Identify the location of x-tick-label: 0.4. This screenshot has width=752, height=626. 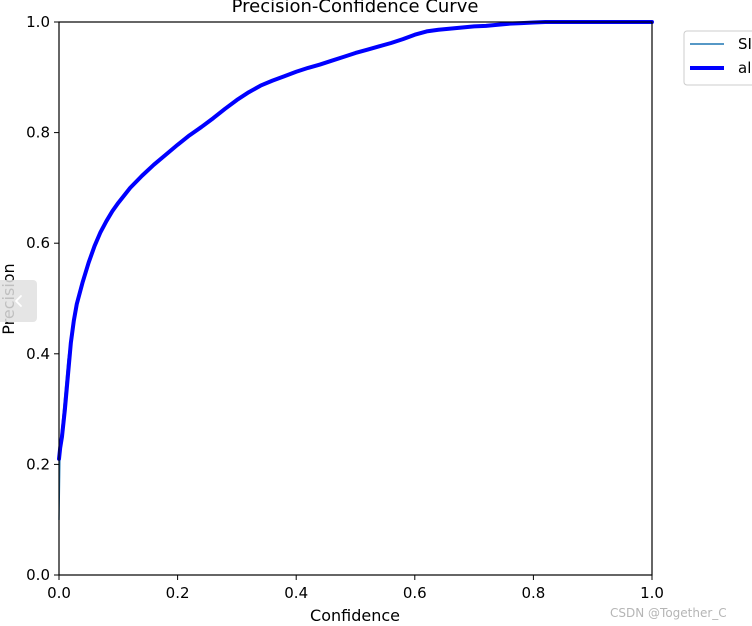
(296, 593).